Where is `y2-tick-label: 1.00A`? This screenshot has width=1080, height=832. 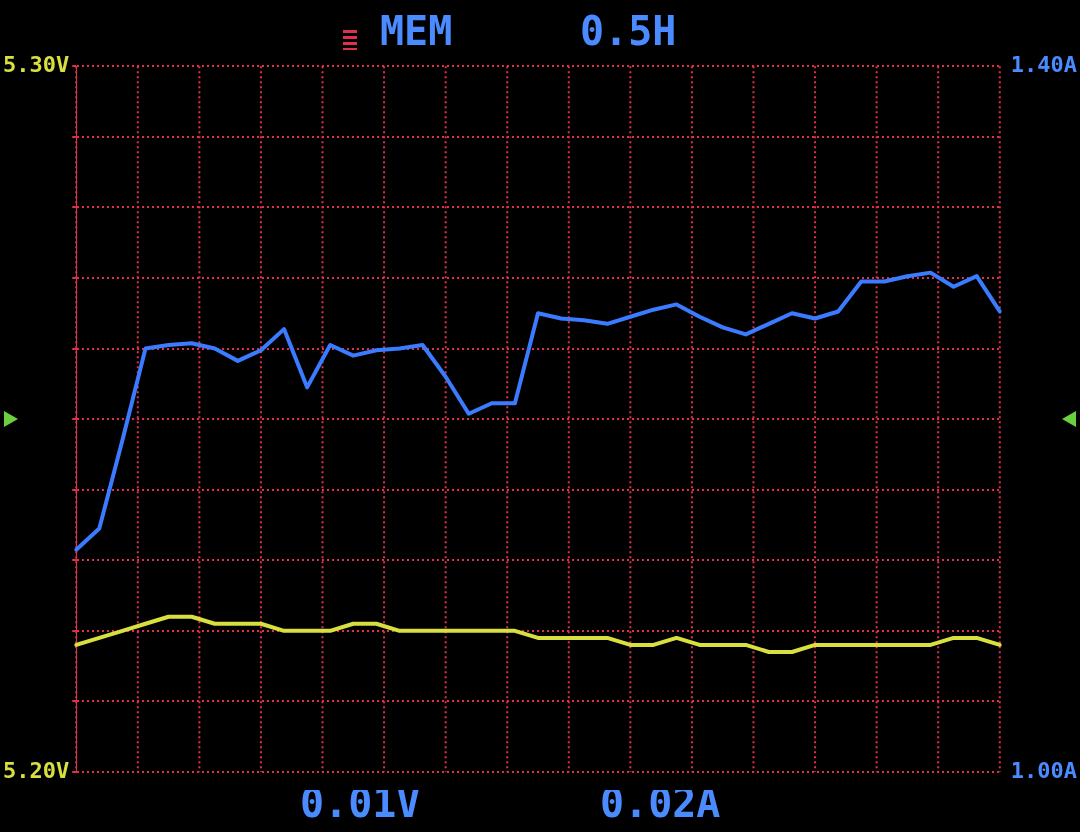
y2-tick-label: 1.00A is located at coordinates (1044, 770).